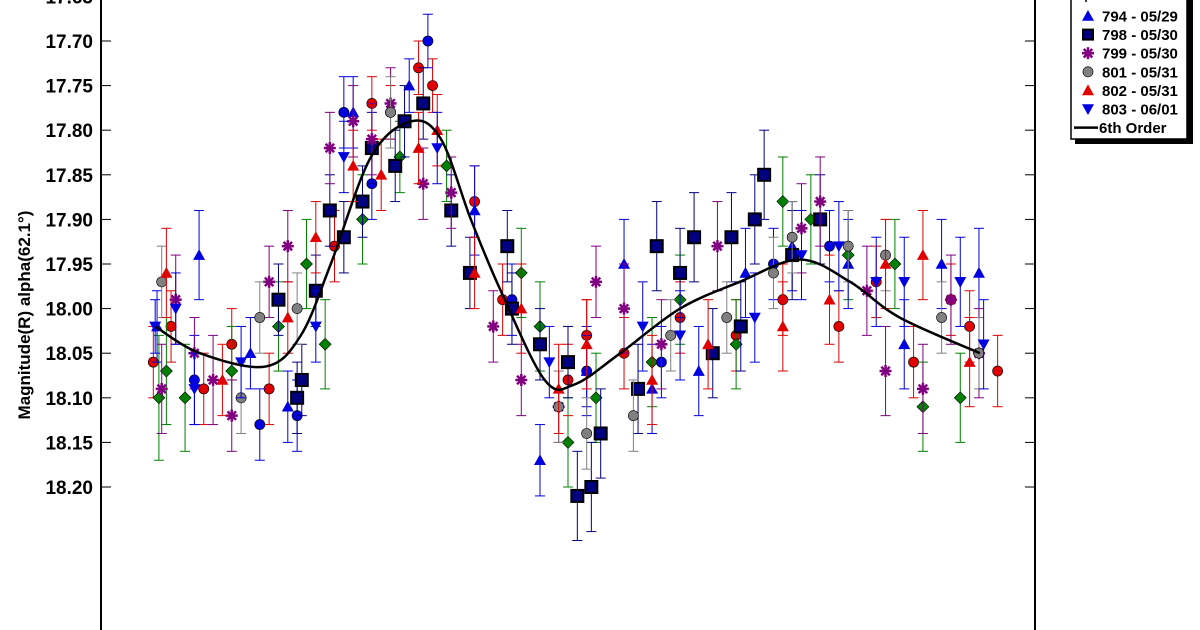  What do you see at coordinates (24, 315) in the screenshot?
I see `y-axis-label: Magnitude(R) alpha(62.1°)` at bounding box center [24, 315].